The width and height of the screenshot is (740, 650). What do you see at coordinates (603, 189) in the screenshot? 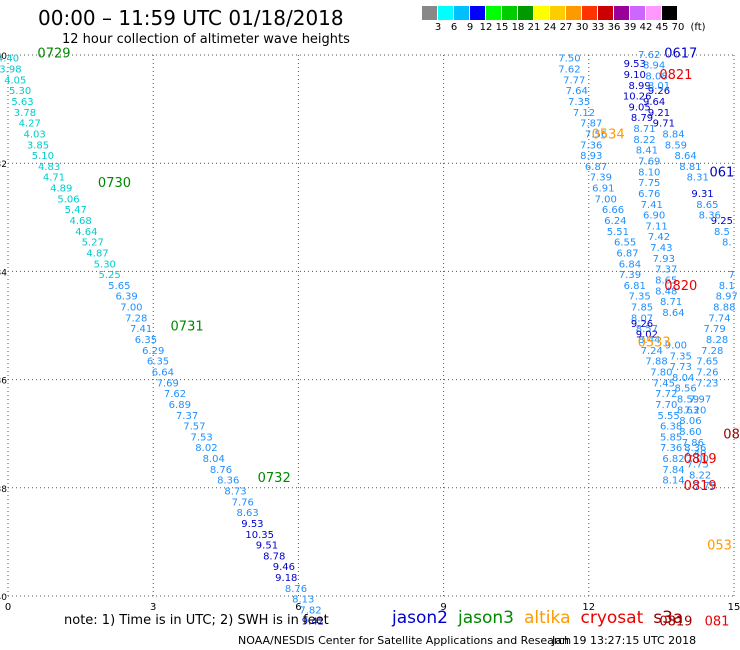
I see `wave-height-value: 6.91` at bounding box center [603, 189].